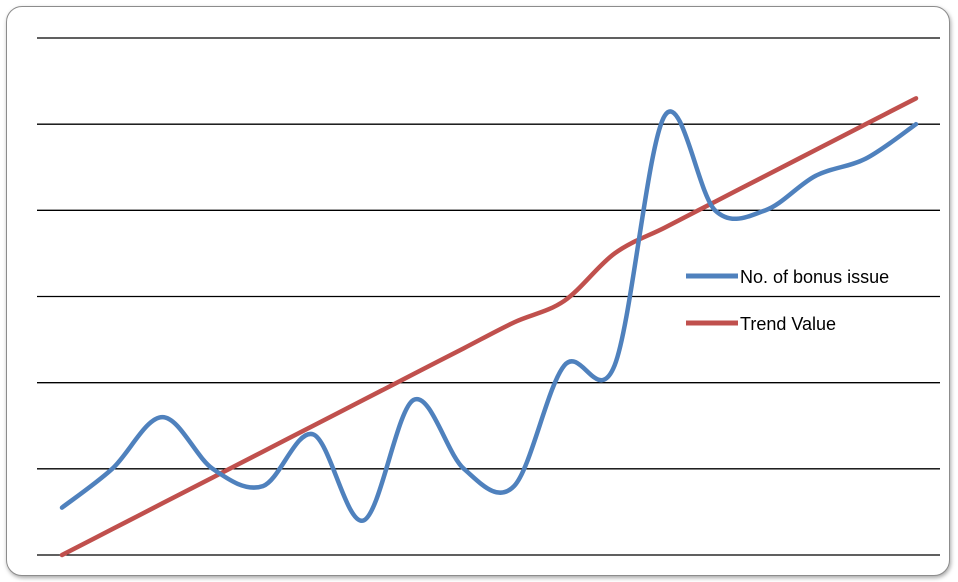 Image resolution: width=958 pixels, height=582 pixels. I want to click on legend-label-trend-value: Trend Value, so click(788, 324).